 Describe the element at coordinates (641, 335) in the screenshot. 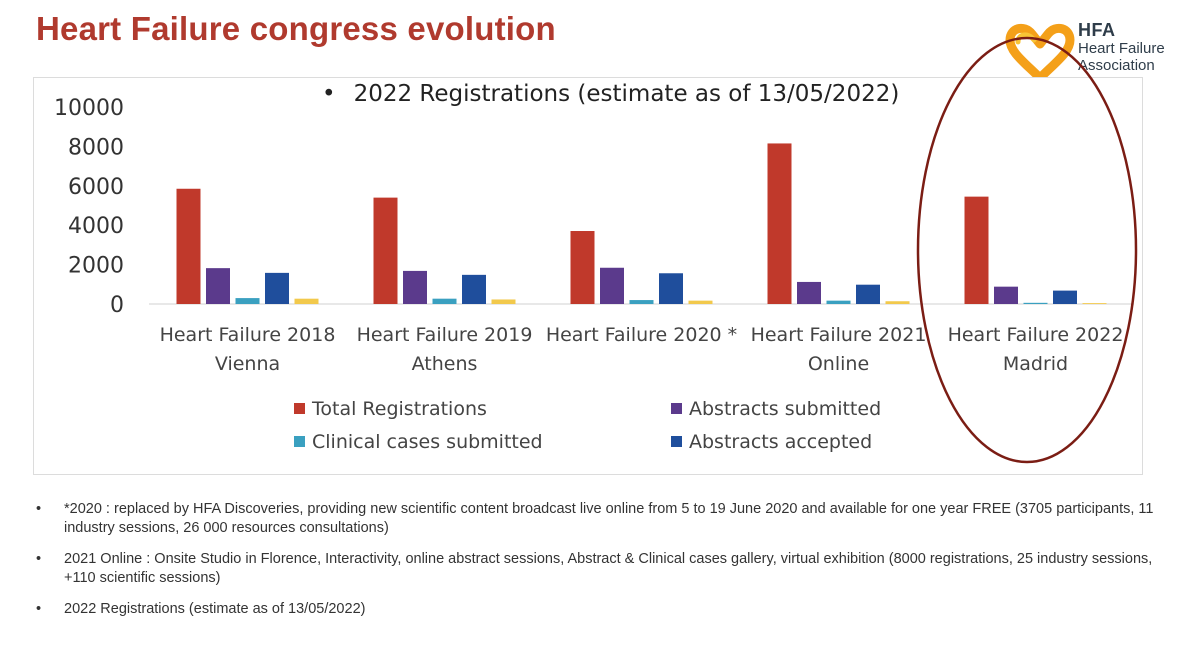

I see `x-tick-label: Heart Failure 2020 *` at that location.